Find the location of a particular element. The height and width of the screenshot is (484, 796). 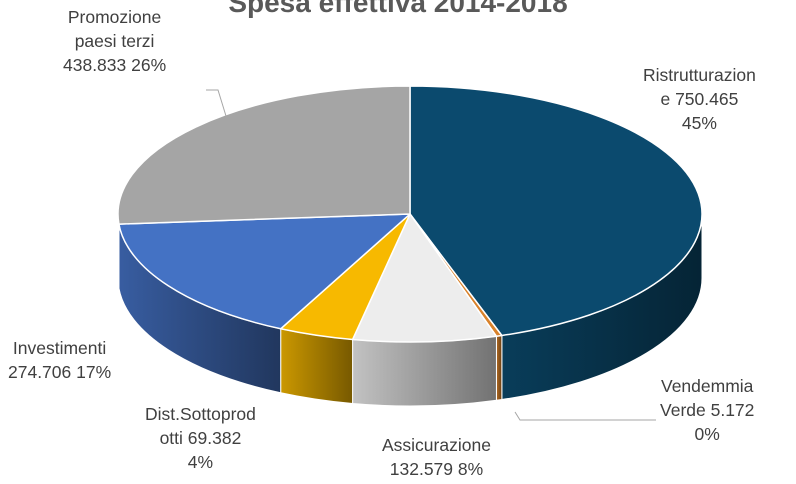

label-investimenti: Investimenti 274.706 17% is located at coordinates (59, 360).